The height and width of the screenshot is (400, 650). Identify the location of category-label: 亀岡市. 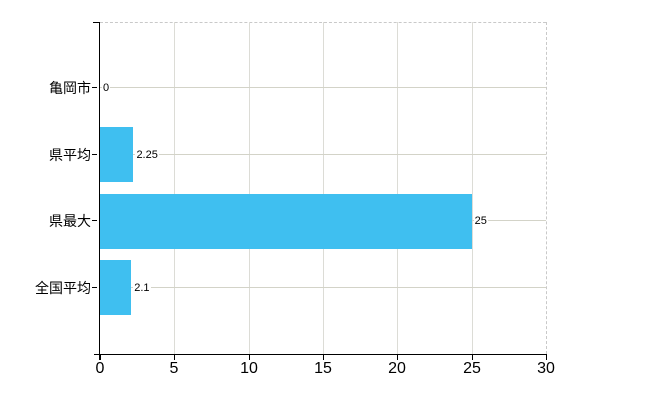
(70, 88).